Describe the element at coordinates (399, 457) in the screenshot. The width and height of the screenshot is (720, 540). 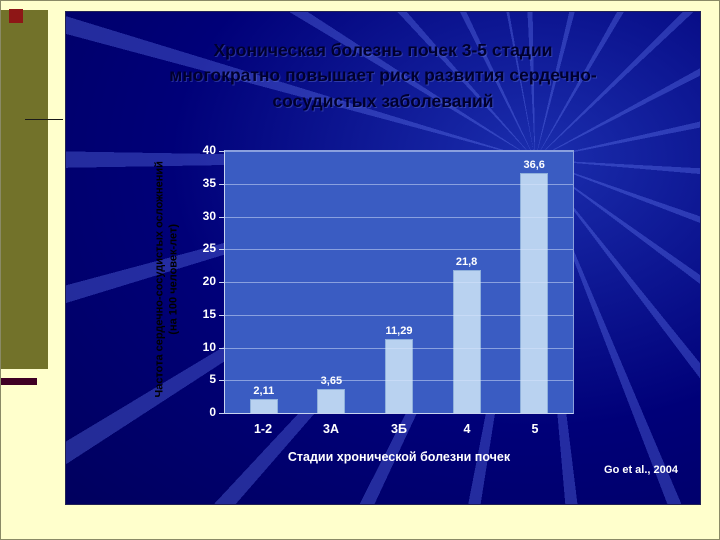
I see `x-axis-title: Стадии хронической болезни почек` at that location.